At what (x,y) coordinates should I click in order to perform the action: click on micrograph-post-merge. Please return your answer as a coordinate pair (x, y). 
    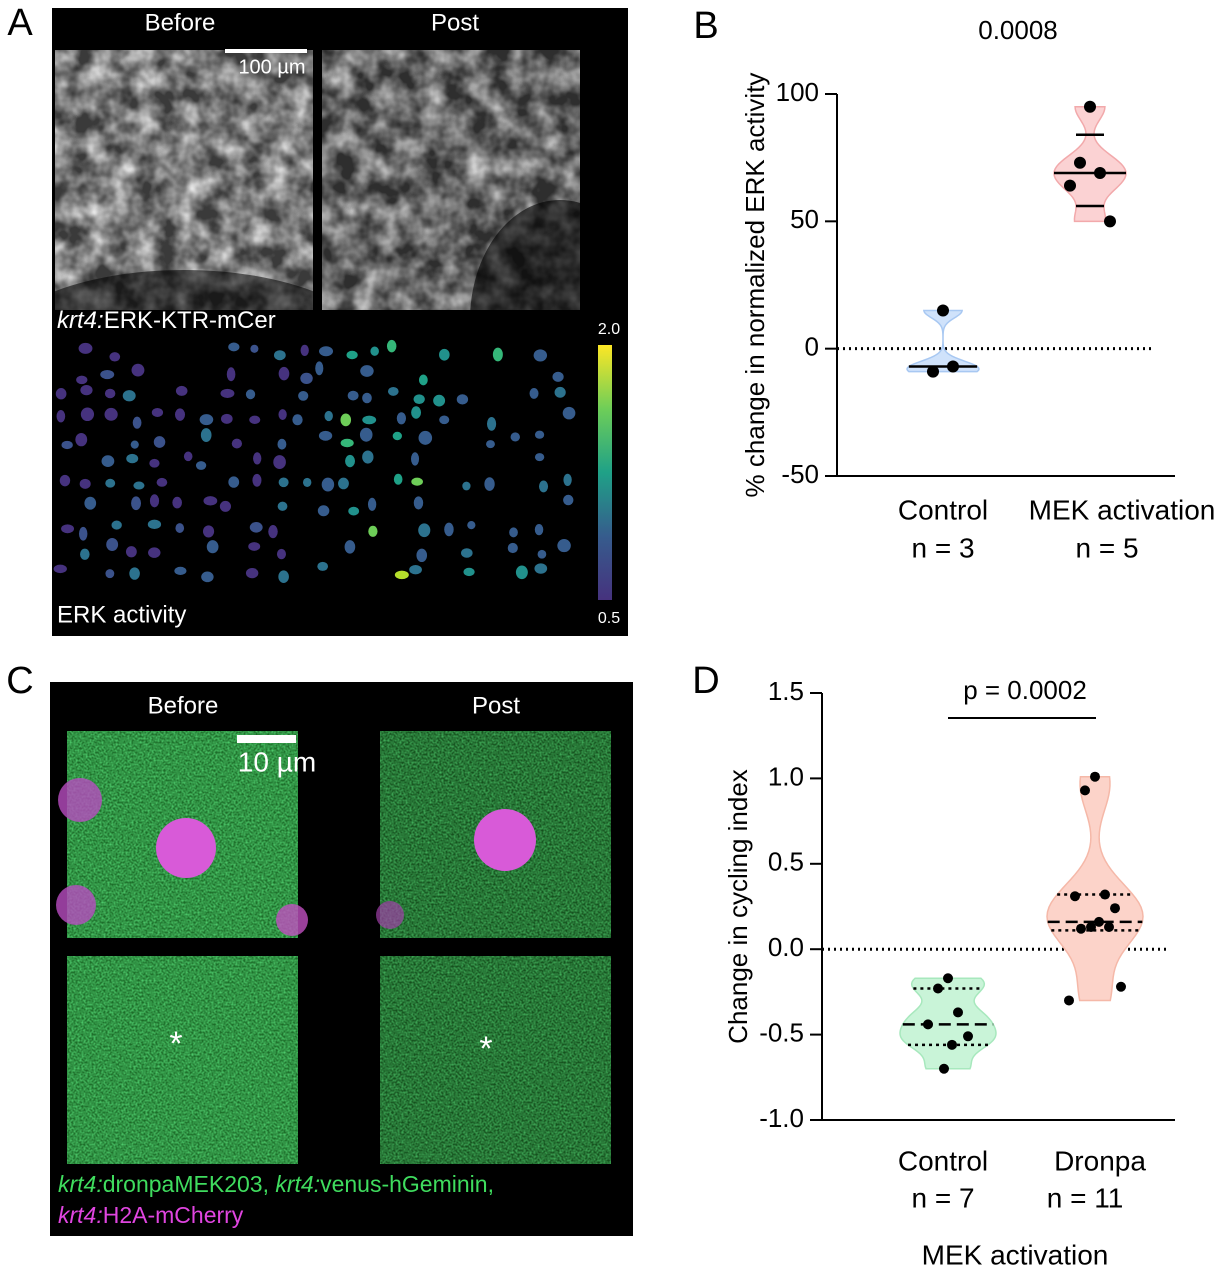
    Looking at the image, I should click on (493, 834).